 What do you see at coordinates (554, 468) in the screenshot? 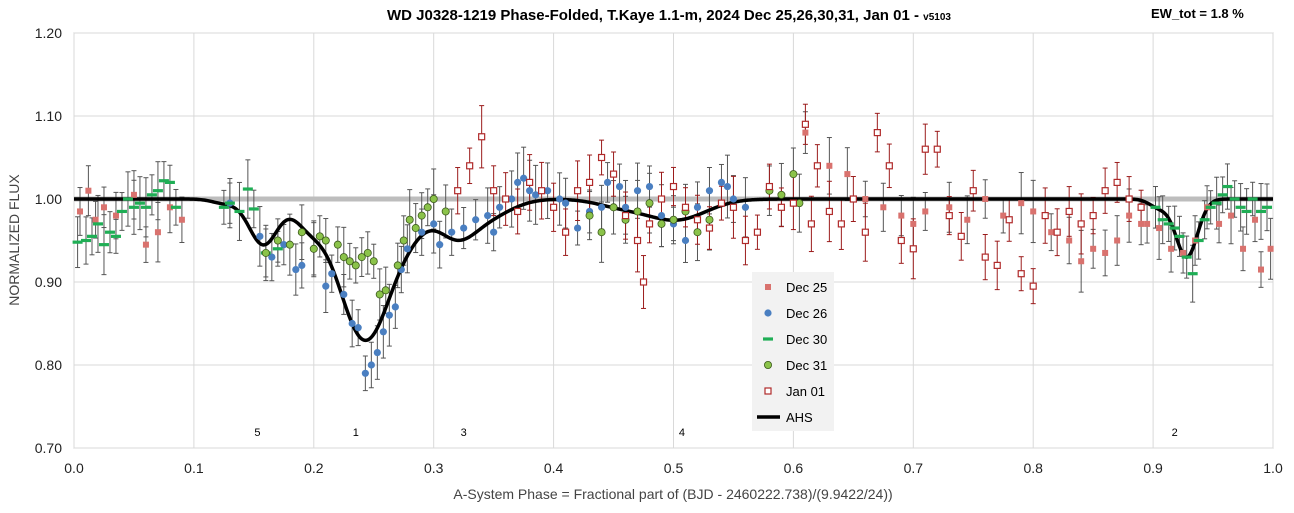
I see `x-tick-label: 0.4` at bounding box center [554, 468].